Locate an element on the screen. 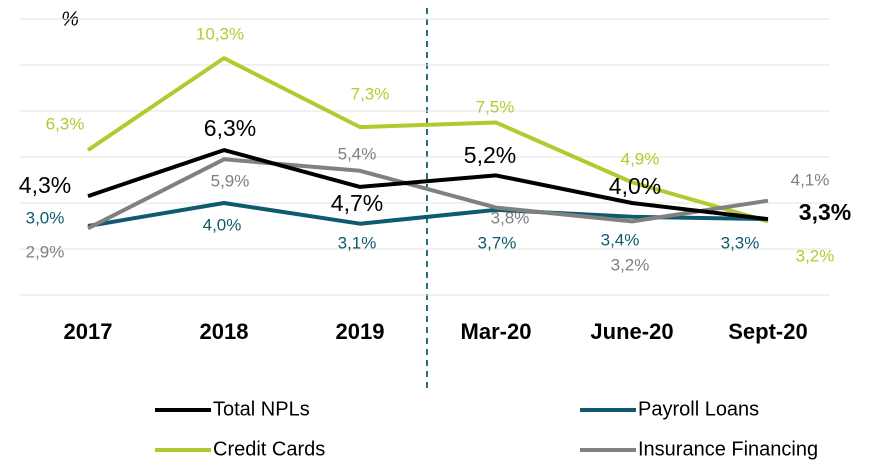 This screenshot has width=889, height=471. data-label: 3,0% is located at coordinates (45, 217).